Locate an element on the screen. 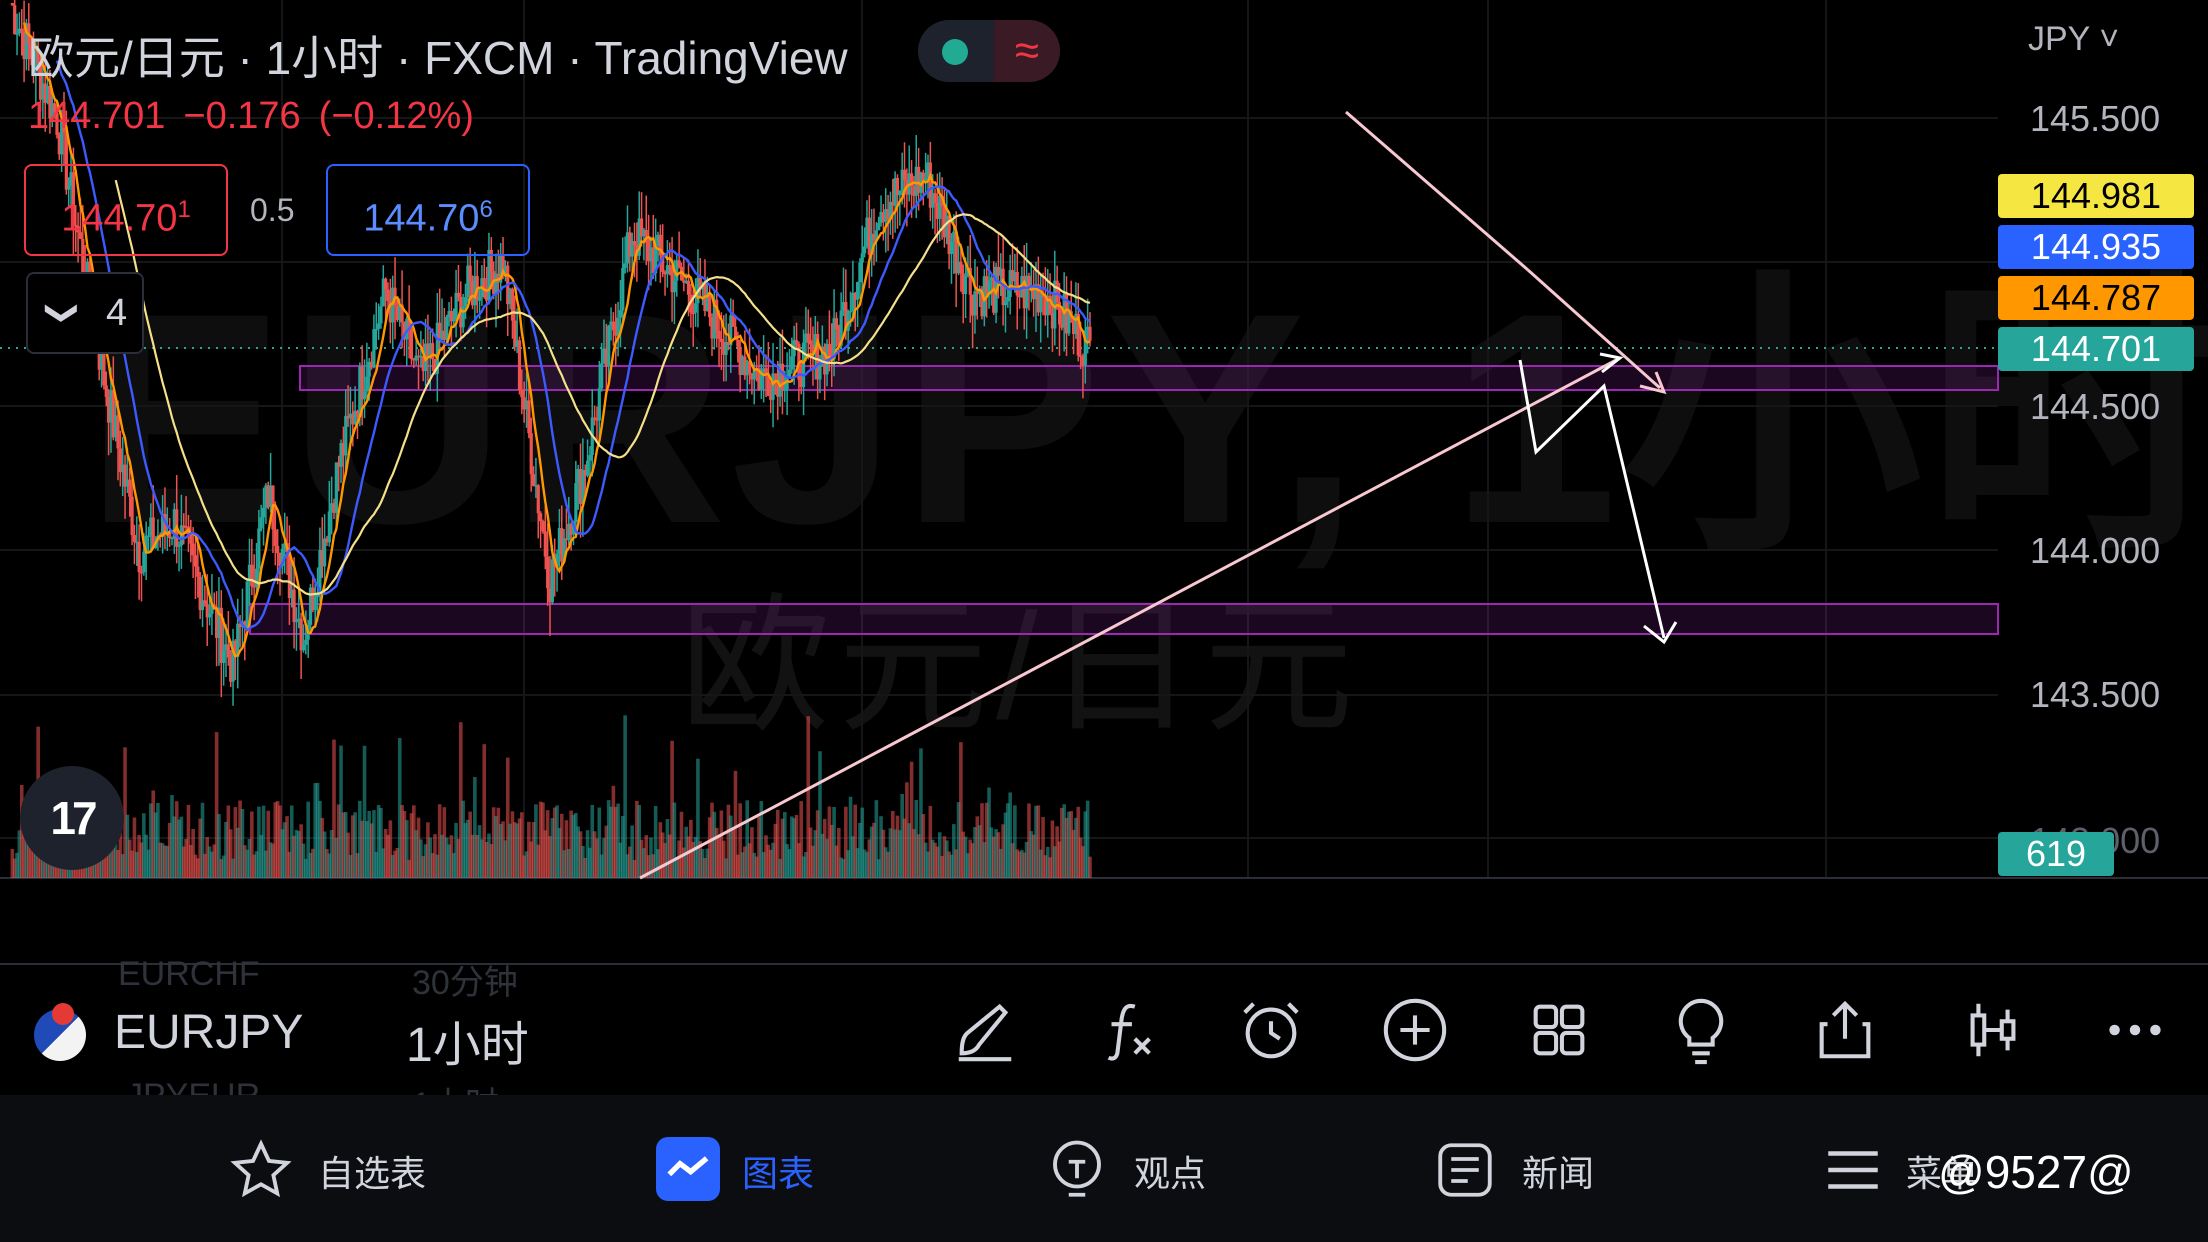 This screenshot has width=2208, height=1242. indicators-toggle-button: ❯ 4 is located at coordinates (85, 313).